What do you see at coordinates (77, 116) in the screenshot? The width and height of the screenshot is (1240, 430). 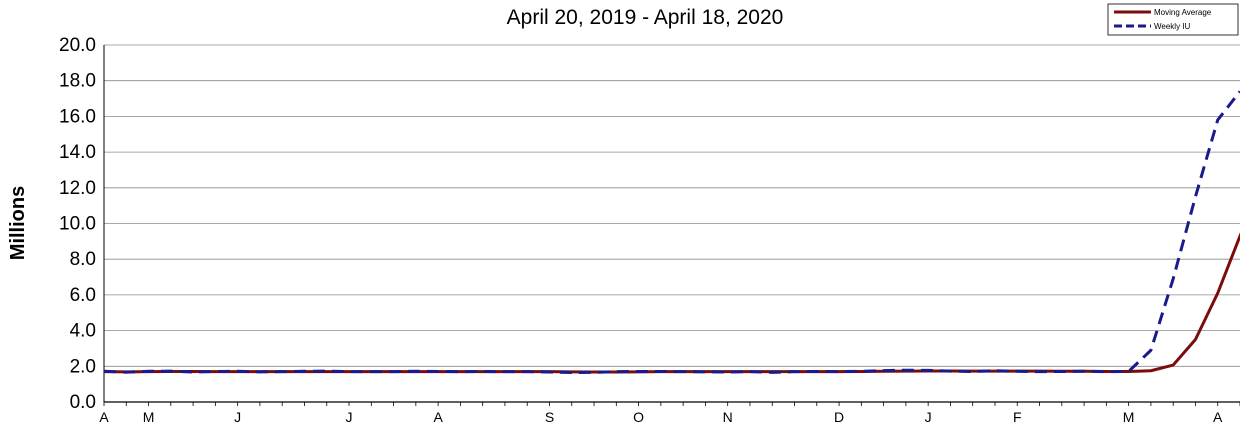 I see `y-tick-label: 16.0` at bounding box center [77, 116].